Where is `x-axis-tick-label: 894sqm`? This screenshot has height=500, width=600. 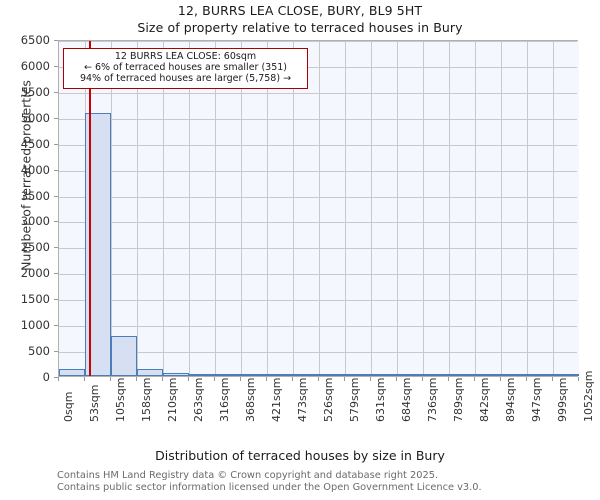 x-axis-tick-label: 894sqm is located at coordinates (510, 399).